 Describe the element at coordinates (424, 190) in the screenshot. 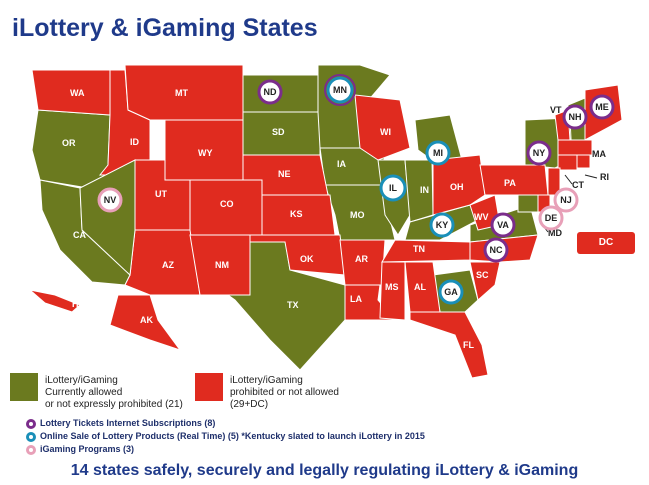

I see `label-in: IN` at that location.